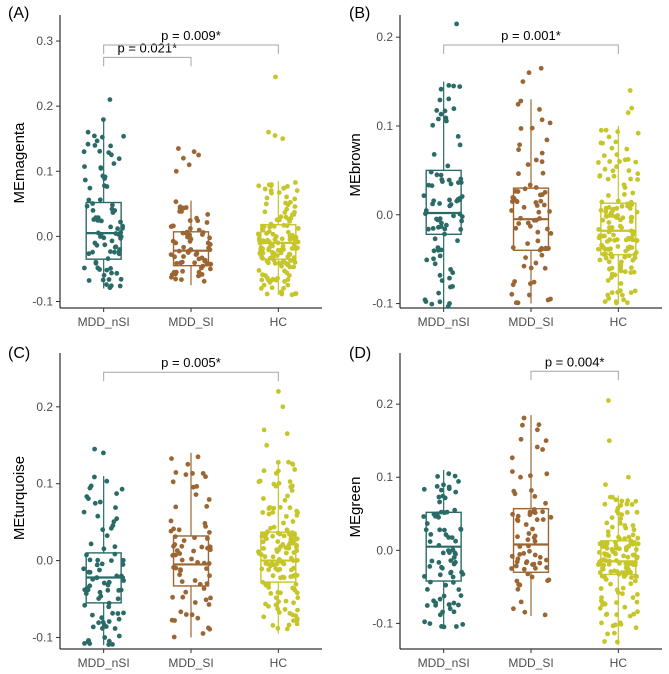 This screenshot has width=669, height=674. What do you see at coordinates (19, 353) in the screenshot?
I see `panel-label-c: (C)` at bounding box center [19, 353].